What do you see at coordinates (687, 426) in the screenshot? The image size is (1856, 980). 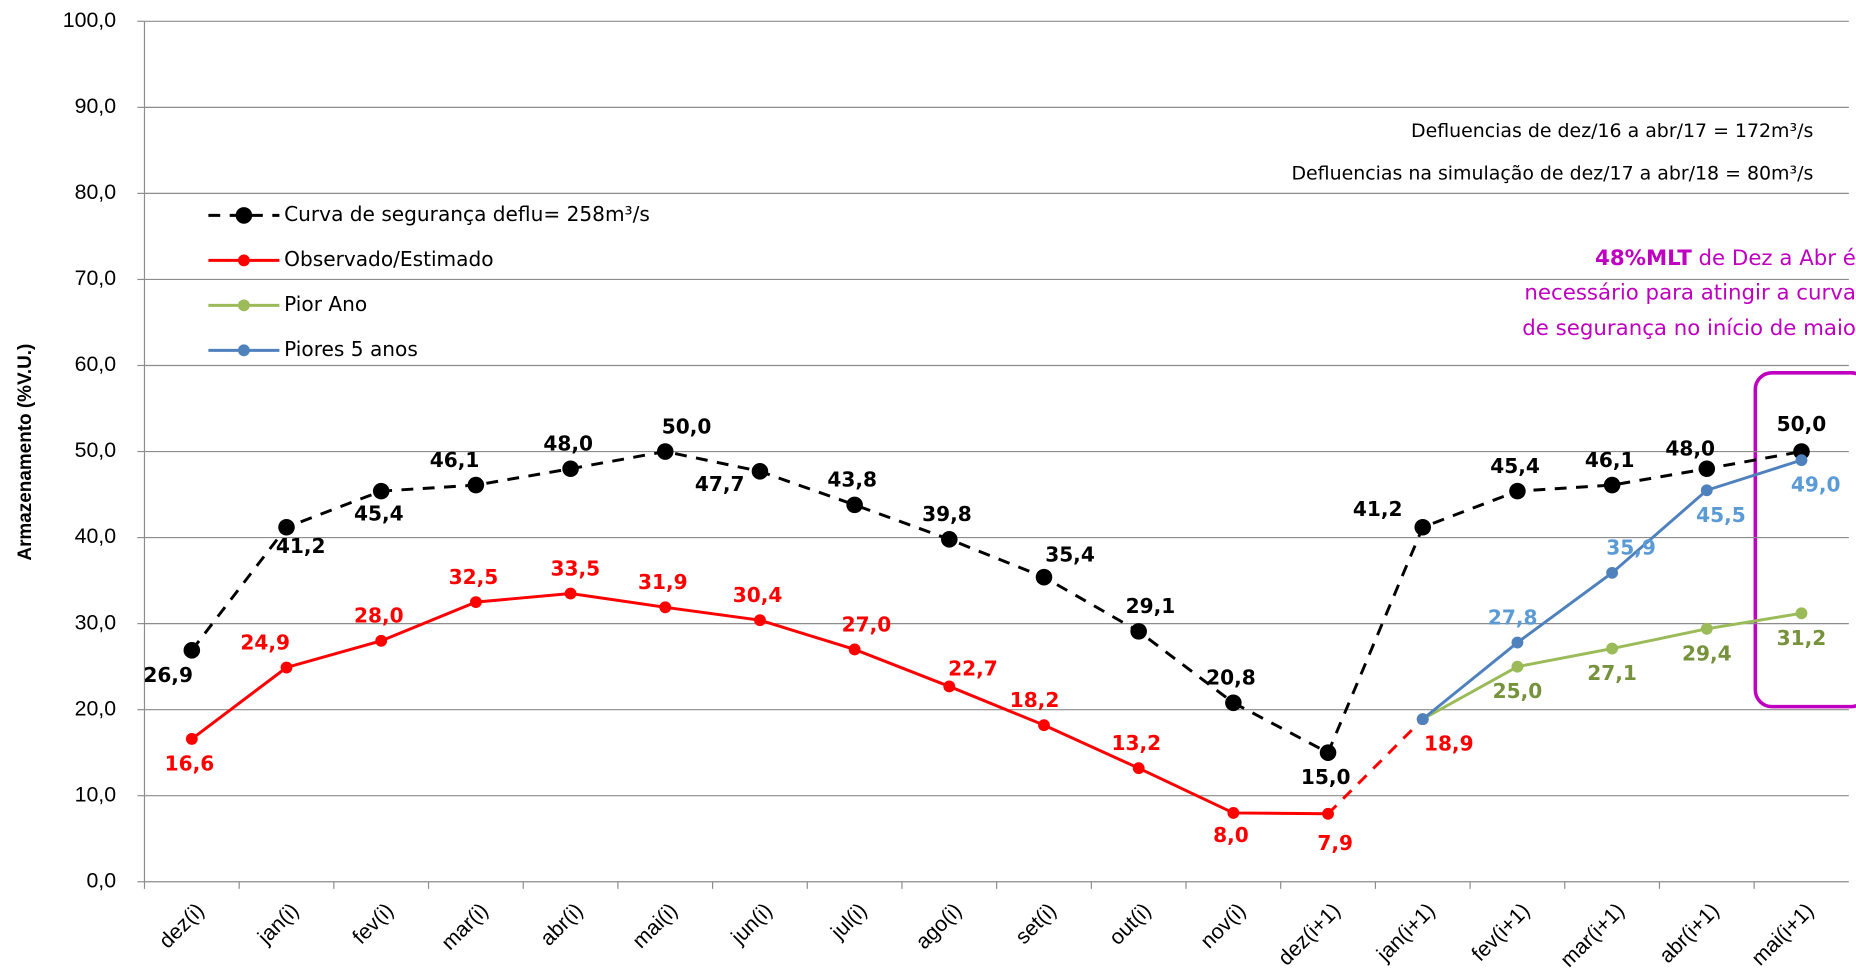 I see `data-label: 50,0` at bounding box center [687, 426].